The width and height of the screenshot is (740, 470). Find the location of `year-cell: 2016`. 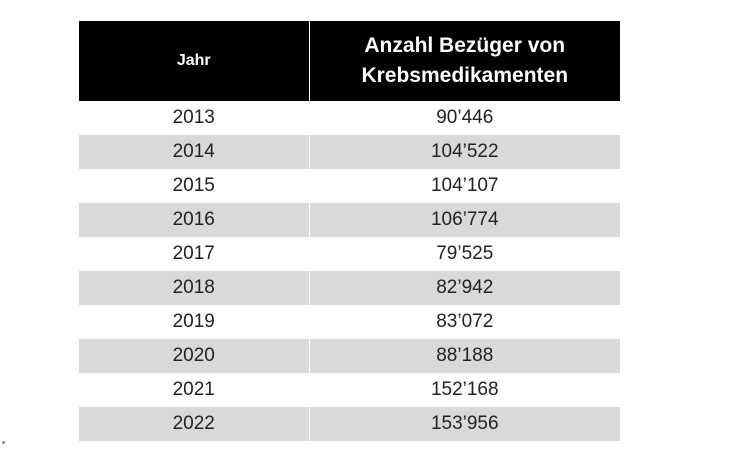

year-cell: 2016 is located at coordinates (194, 220).